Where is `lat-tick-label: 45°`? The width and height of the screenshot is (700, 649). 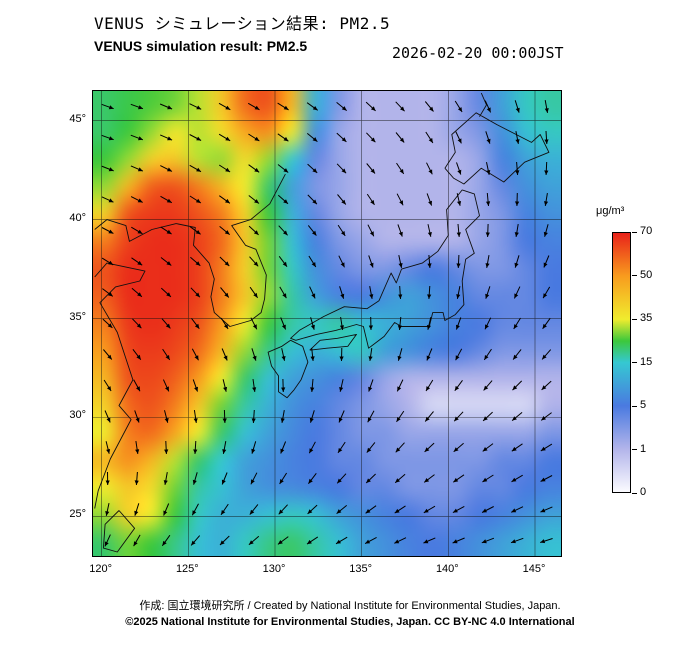 lat-tick-label: 45° is located at coordinates (77, 118).